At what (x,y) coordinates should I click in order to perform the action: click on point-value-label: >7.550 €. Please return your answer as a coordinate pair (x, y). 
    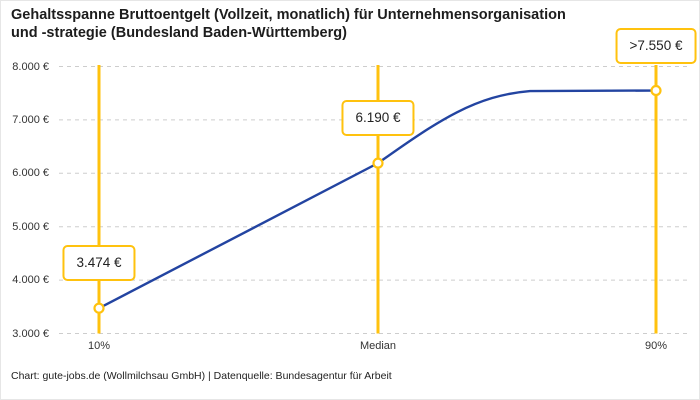
    Looking at the image, I should click on (656, 45).